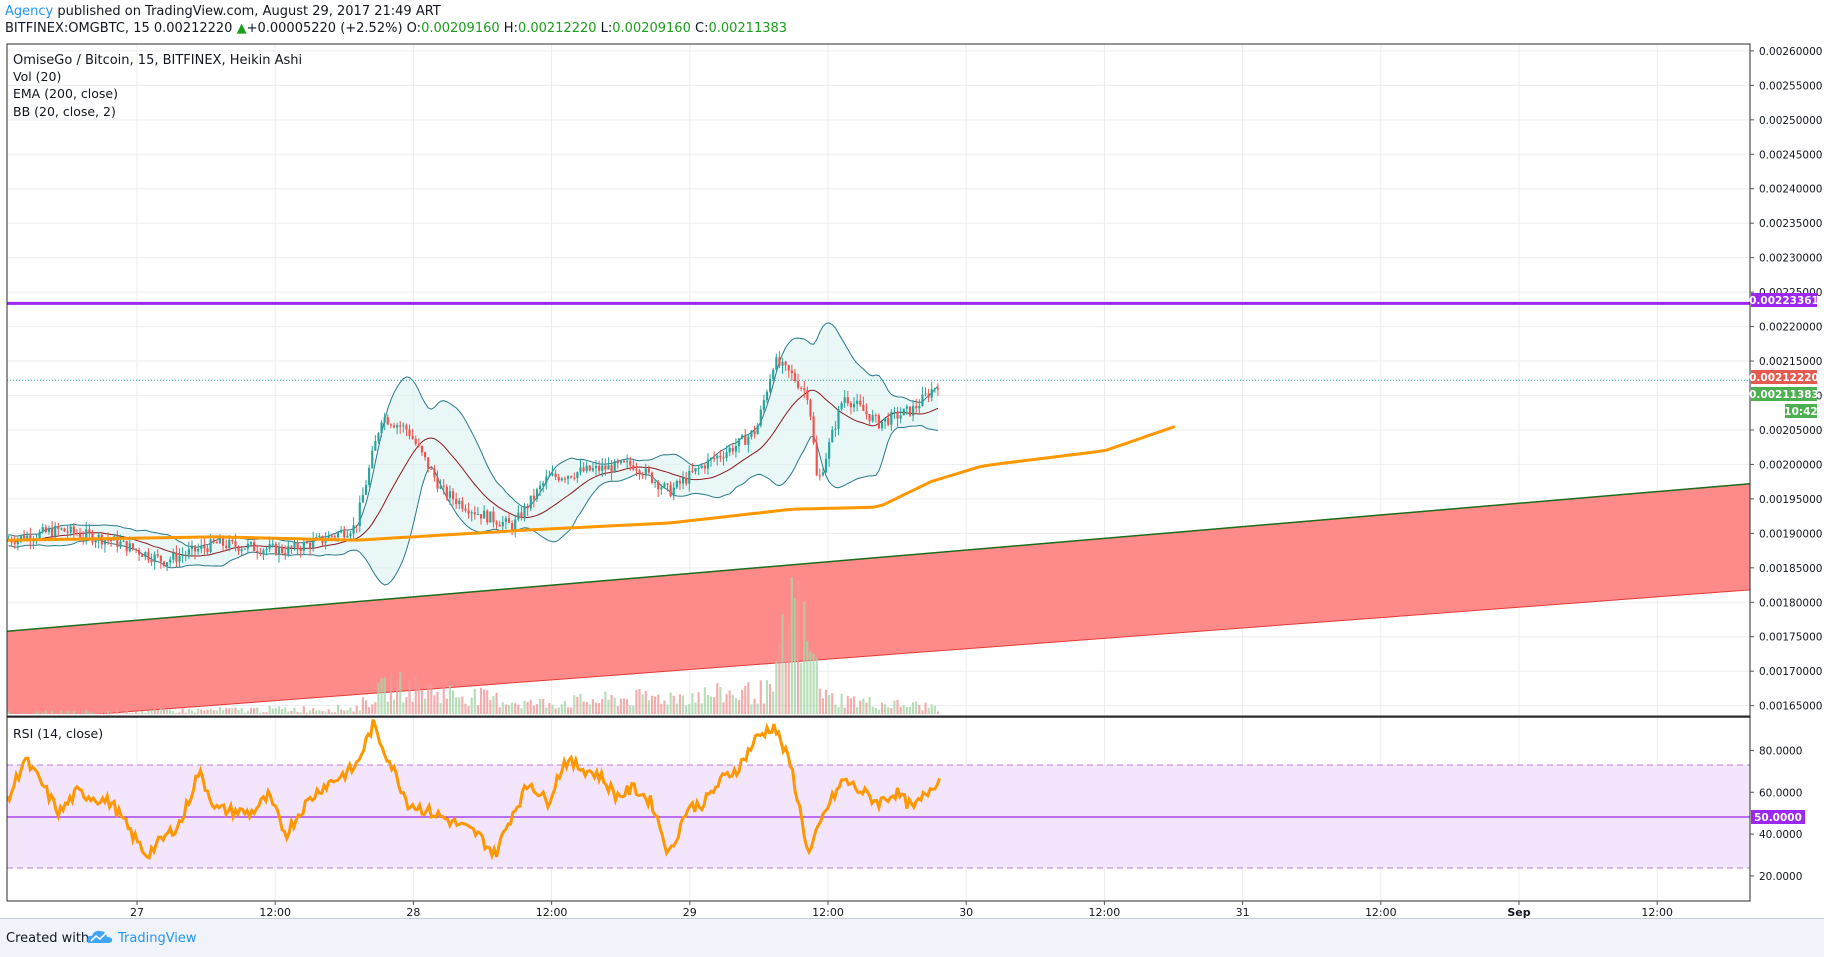 This screenshot has width=1824, height=957. What do you see at coordinates (1780, 793) in the screenshot?
I see `rsi-tick-label: 60.0000` at bounding box center [1780, 793].